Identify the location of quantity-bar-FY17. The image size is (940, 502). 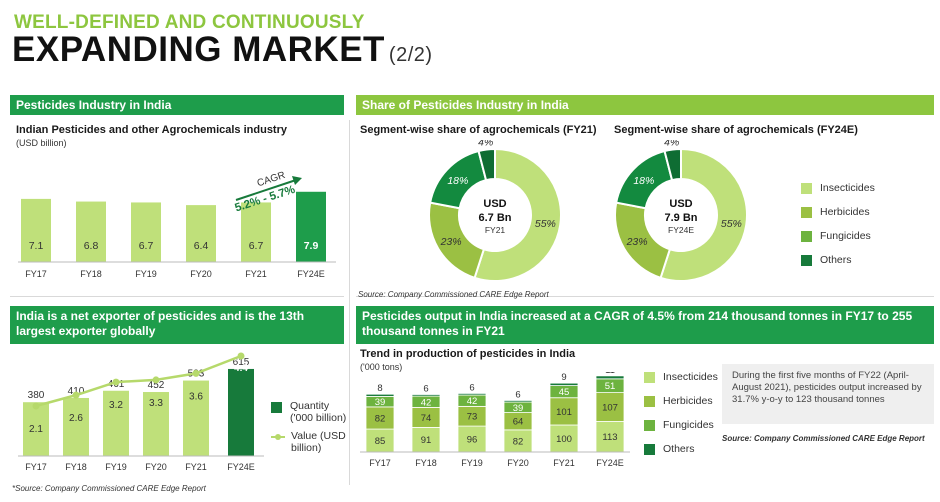
(36, 429).